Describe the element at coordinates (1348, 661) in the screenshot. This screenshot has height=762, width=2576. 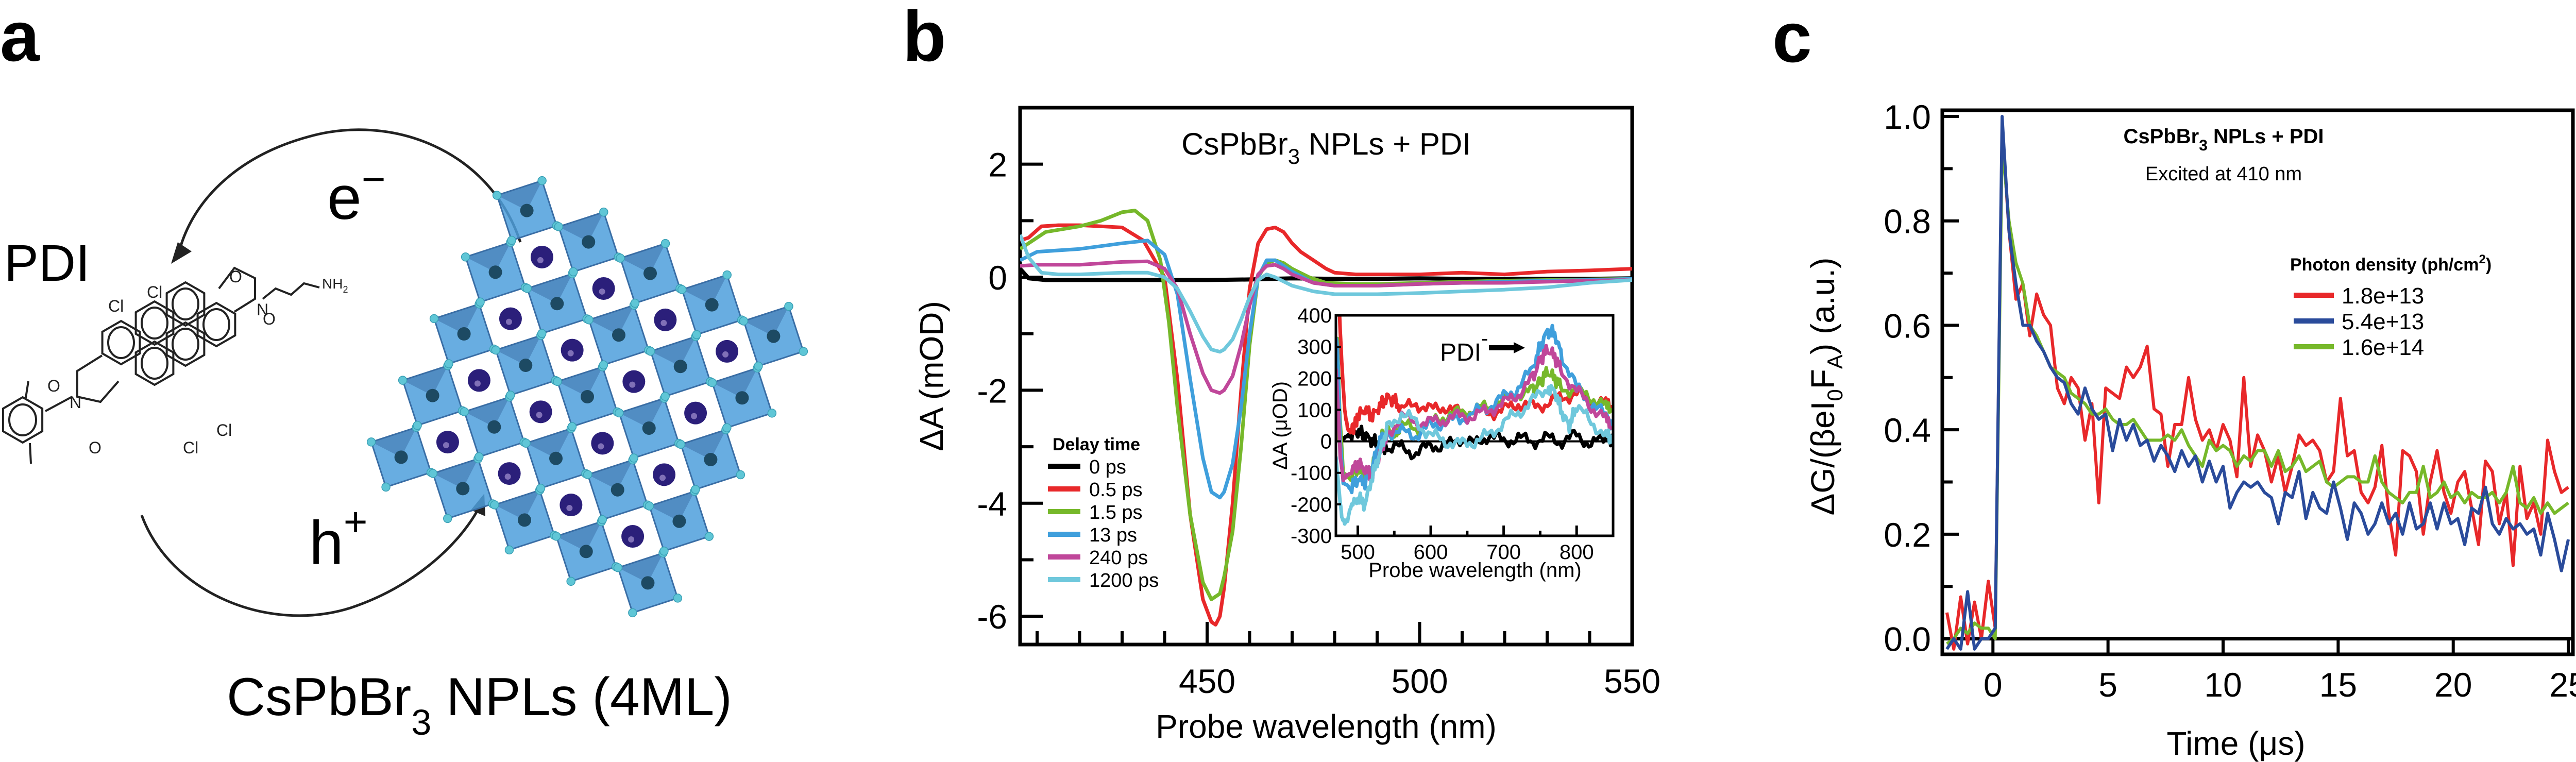
I see `x-axis-ticks-b: 450 500 550` at that location.